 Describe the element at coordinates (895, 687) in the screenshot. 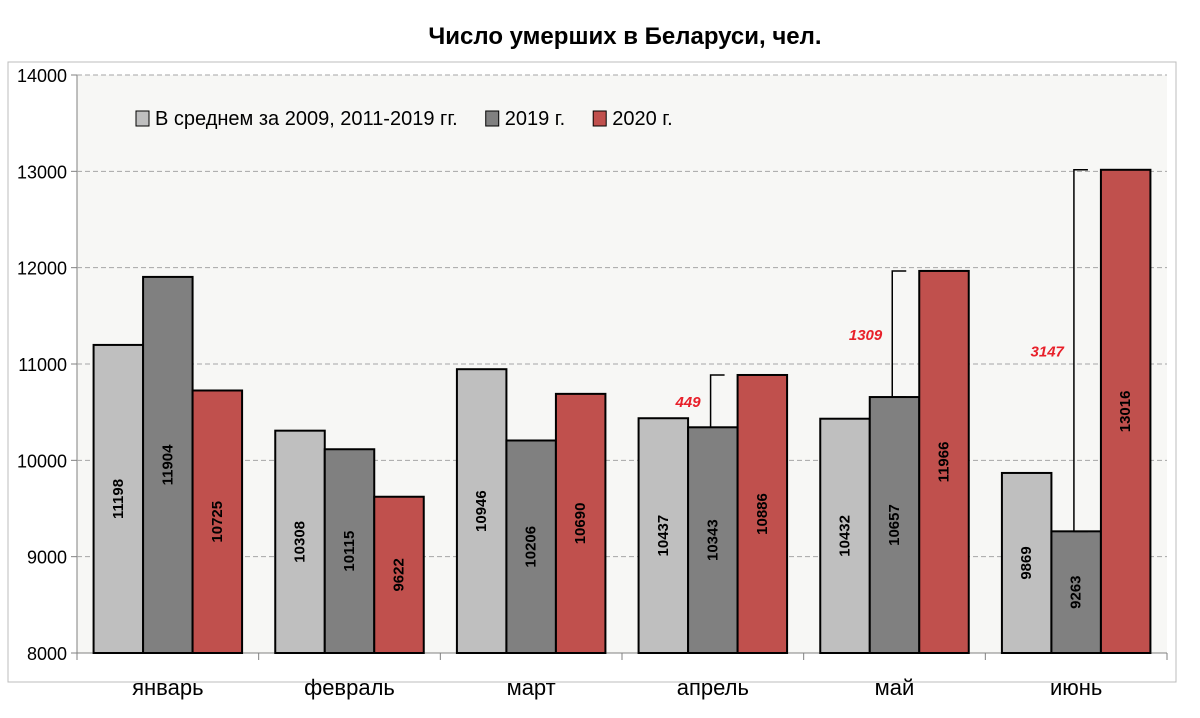

I see `category-label: май` at that location.